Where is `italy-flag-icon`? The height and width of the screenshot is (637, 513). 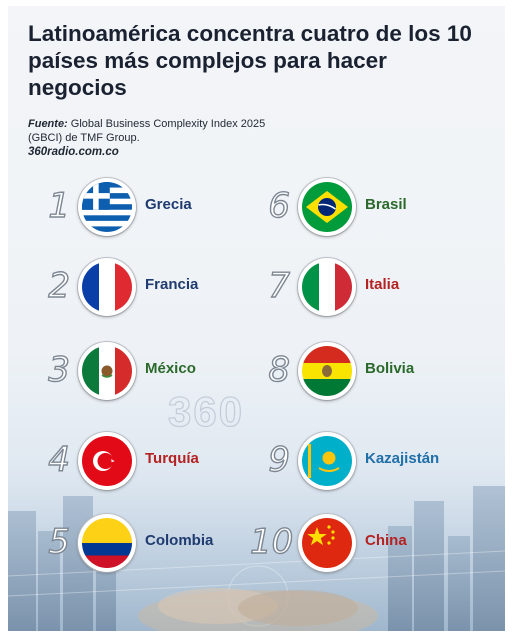
italy-flag-icon is located at coordinates (327, 287).